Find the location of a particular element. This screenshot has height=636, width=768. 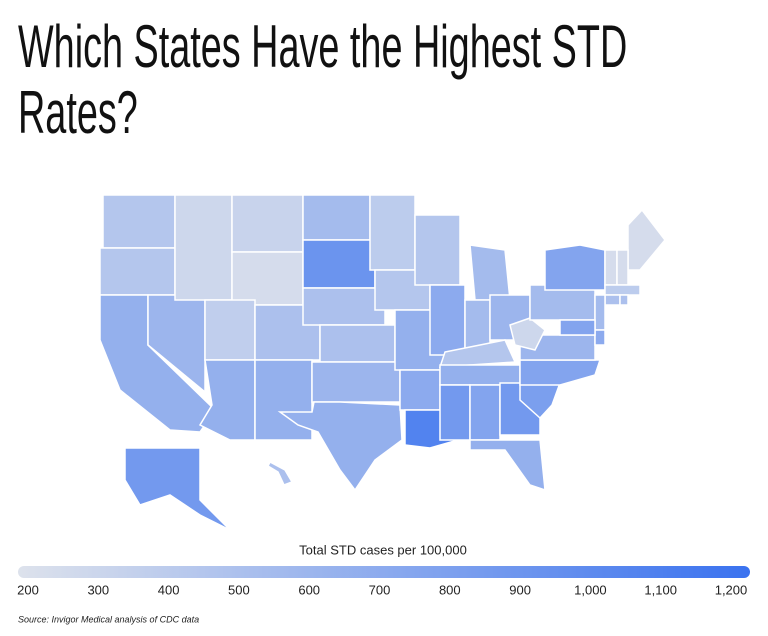

legend-tick-label: 300 is located at coordinates (98, 589).